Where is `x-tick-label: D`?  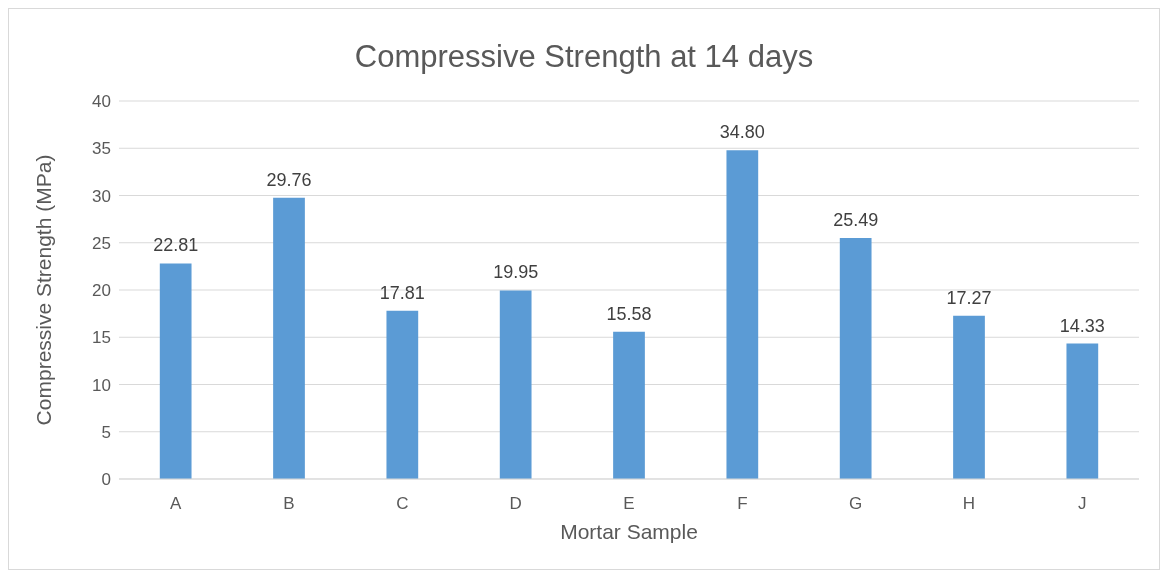
x-tick-label: D is located at coordinates (515, 504).